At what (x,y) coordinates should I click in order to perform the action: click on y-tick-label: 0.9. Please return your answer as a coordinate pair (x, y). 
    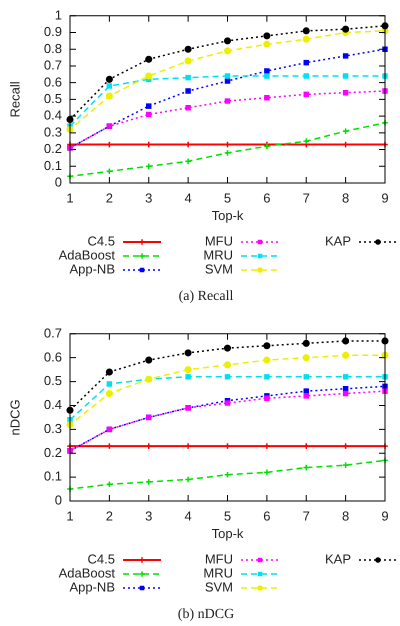
    Looking at the image, I should click on (53, 32).